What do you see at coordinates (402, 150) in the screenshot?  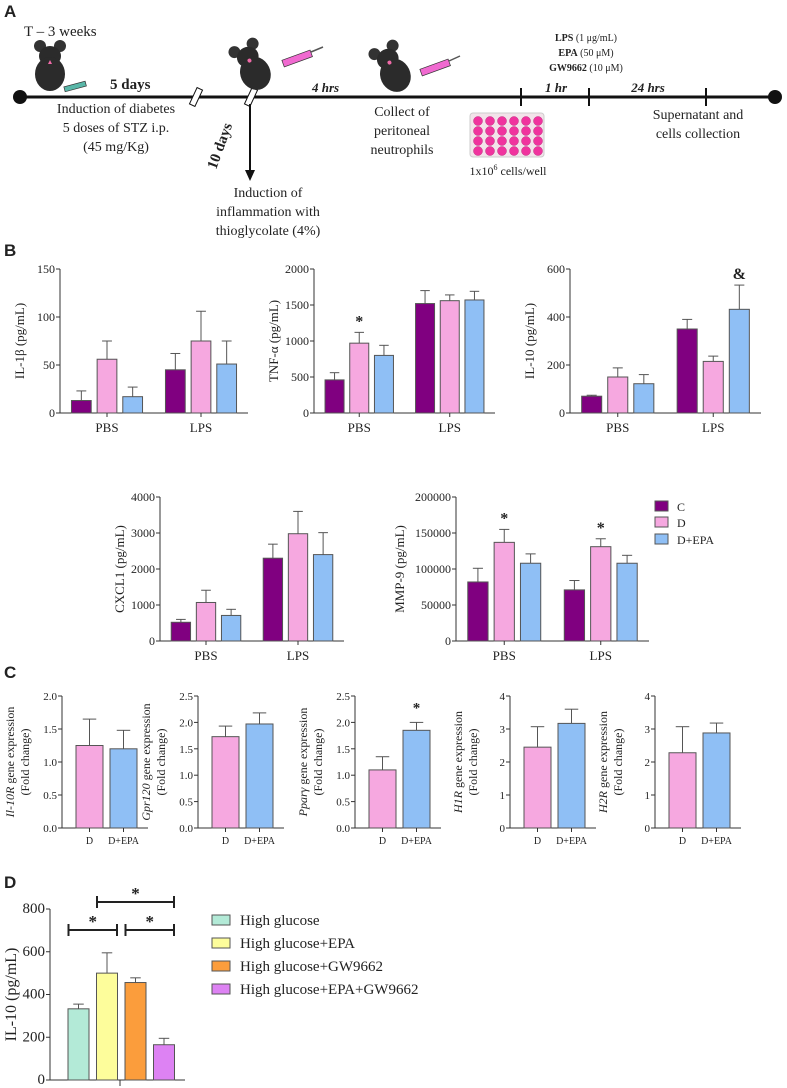 I see `collect-text: neutrophils` at bounding box center [402, 150].